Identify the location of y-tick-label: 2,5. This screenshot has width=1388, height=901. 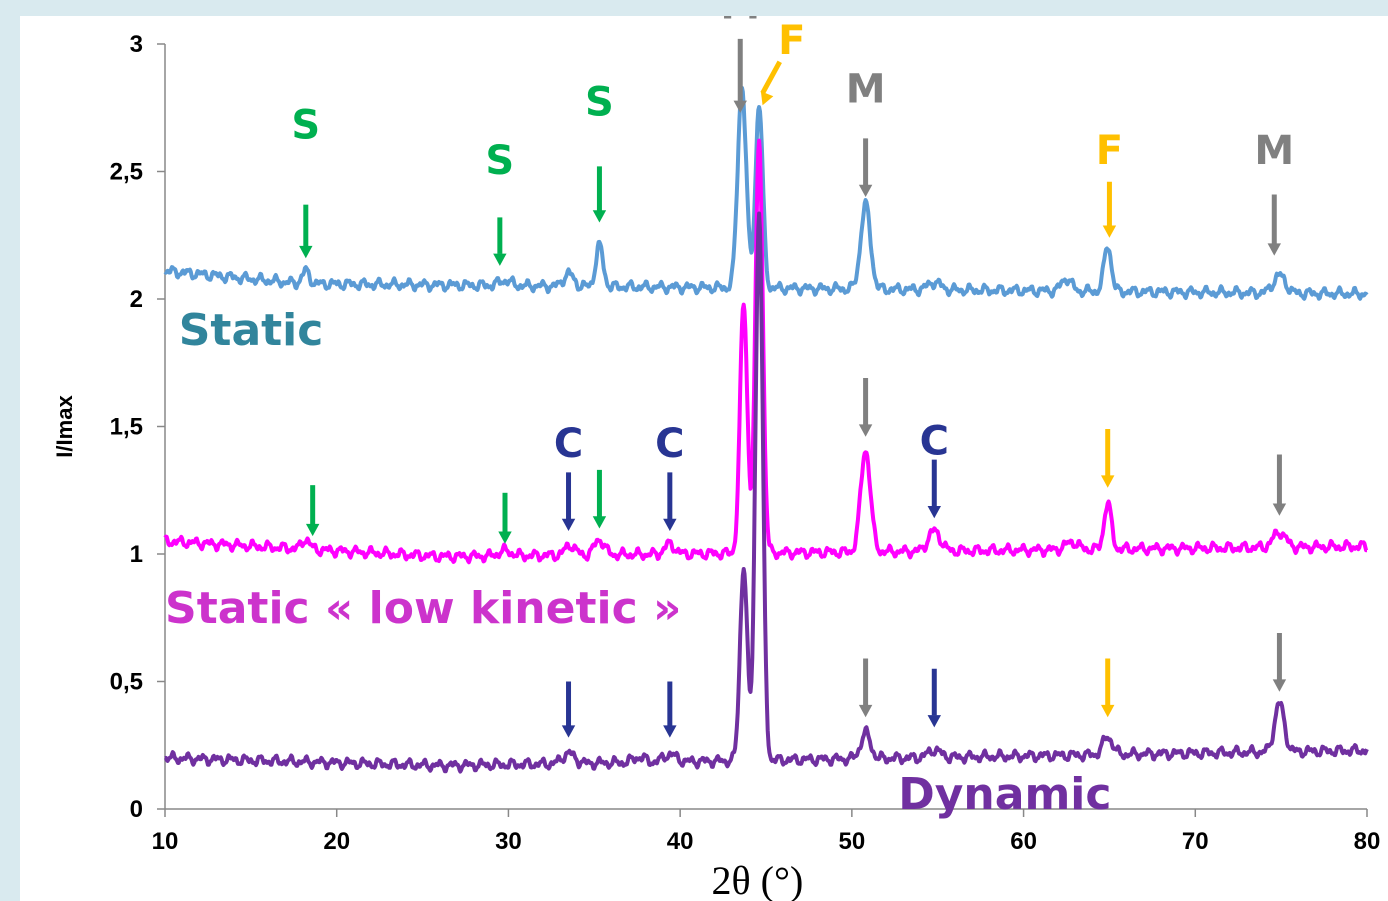
(126, 172).